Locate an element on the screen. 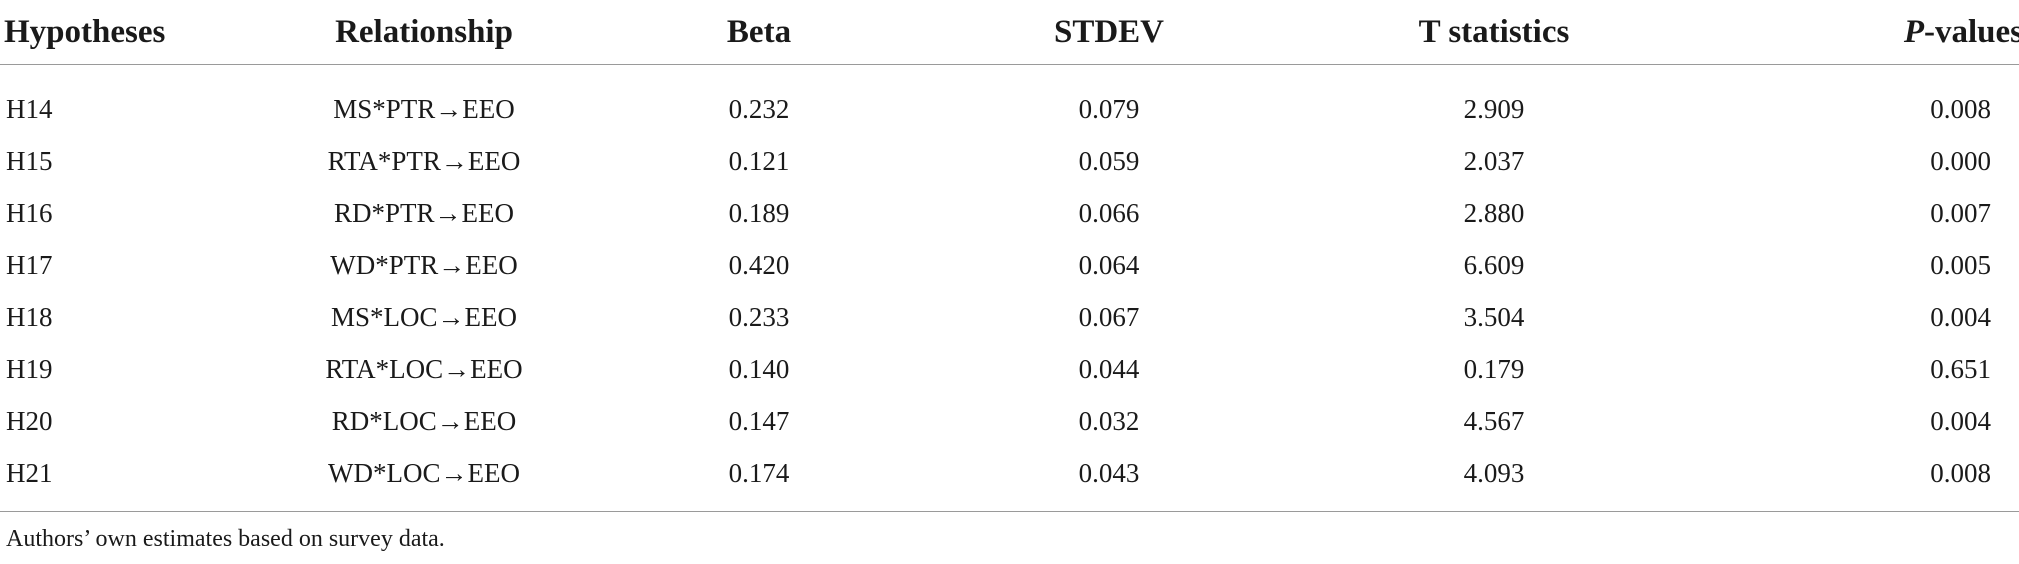 The width and height of the screenshot is (2019, 564). header-relationship: Relationship is located at coordinates (424, 32).